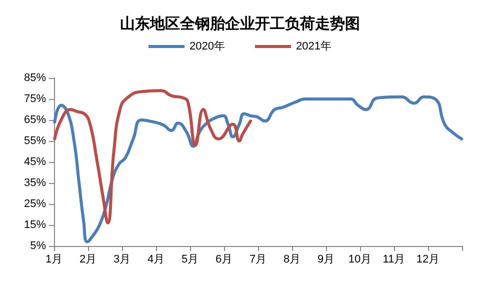  I want to click on y-tick-label: 65%, so click(35, 120).